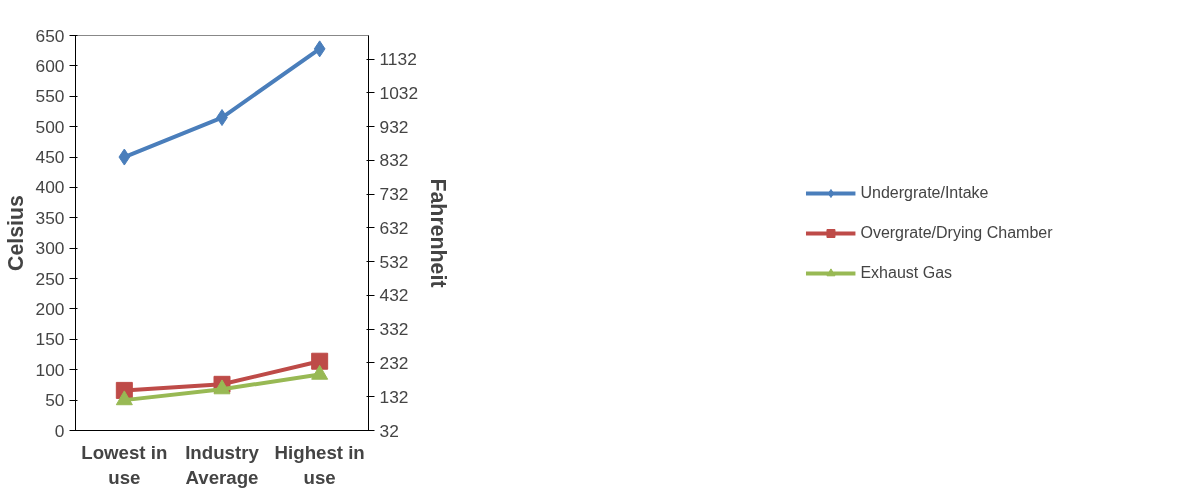 The height and width of the screenshot is (496, 1177). Describe the element at coordinates (398, 59) in the screenshot. I see `y2-tick-label: 1132` at that location.